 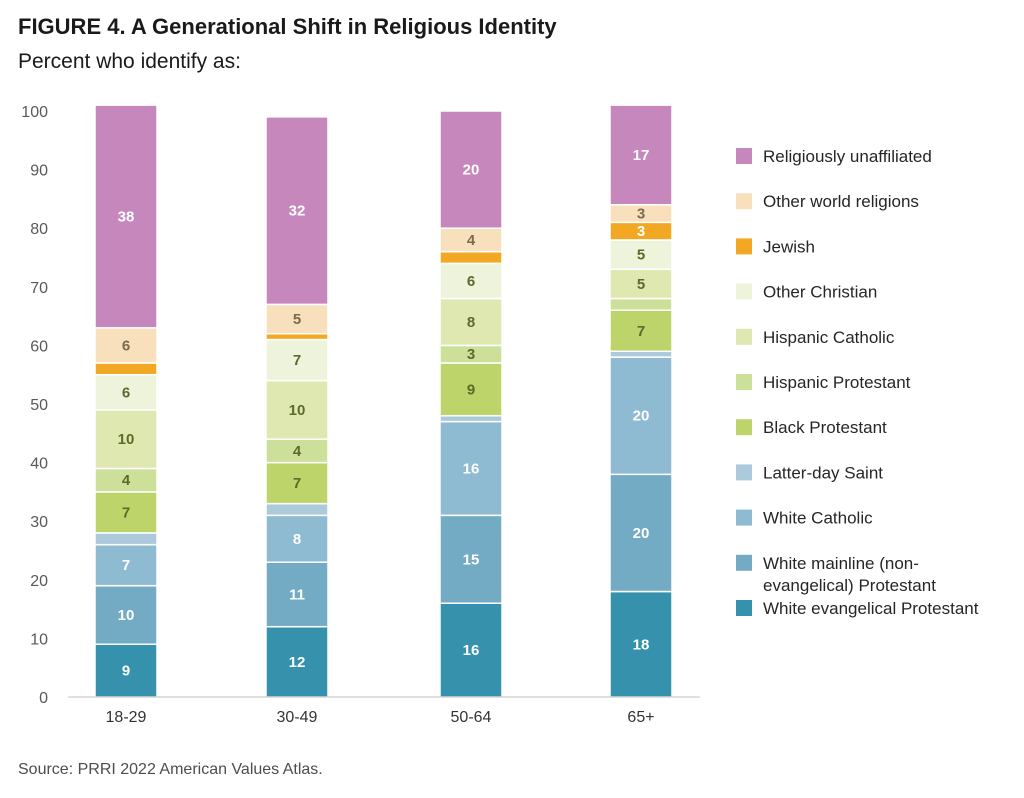 I want to click on legend-item: Other world religions, so click(x=827, y=201).